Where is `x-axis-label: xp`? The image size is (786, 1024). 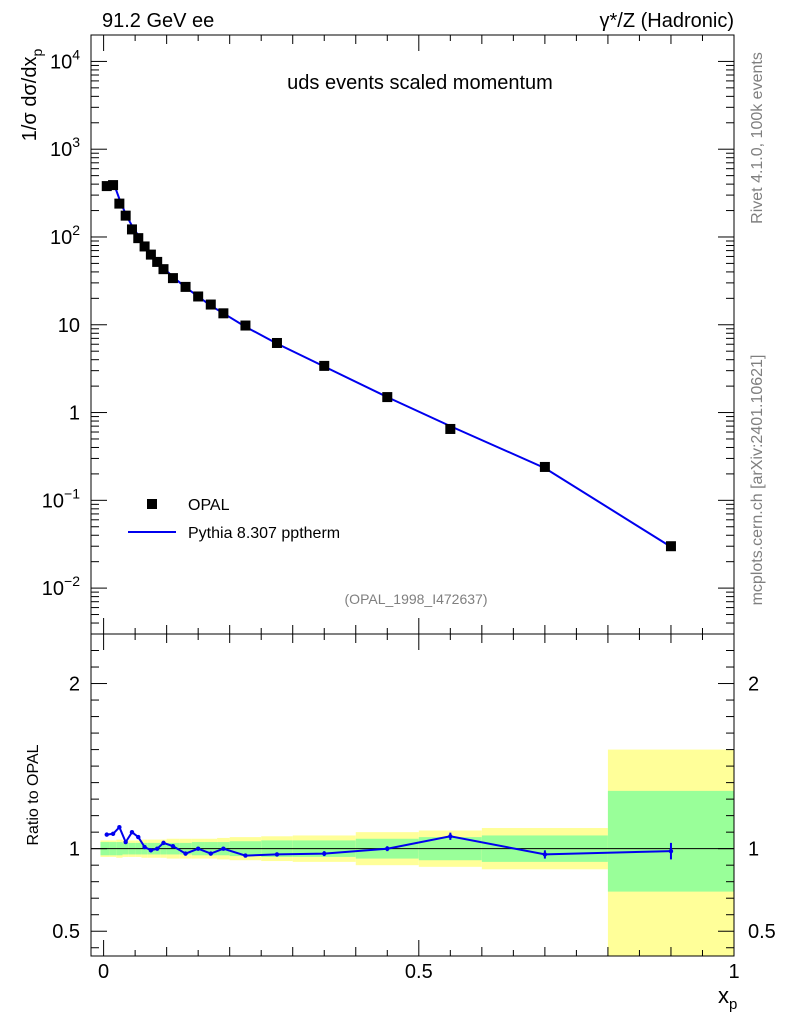 x-axis-label: xp is located at coordinates (727, 998).